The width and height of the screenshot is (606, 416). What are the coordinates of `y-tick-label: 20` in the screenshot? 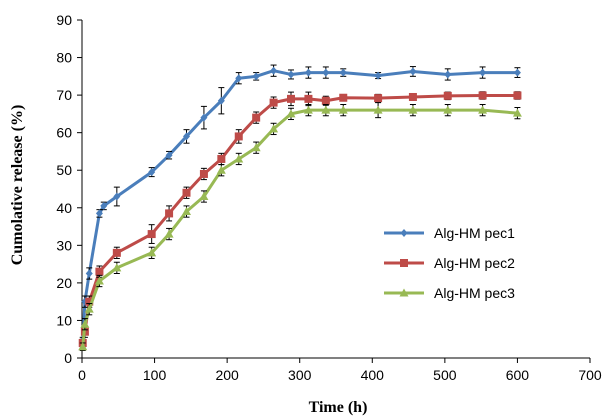 It's located at (64, 283).